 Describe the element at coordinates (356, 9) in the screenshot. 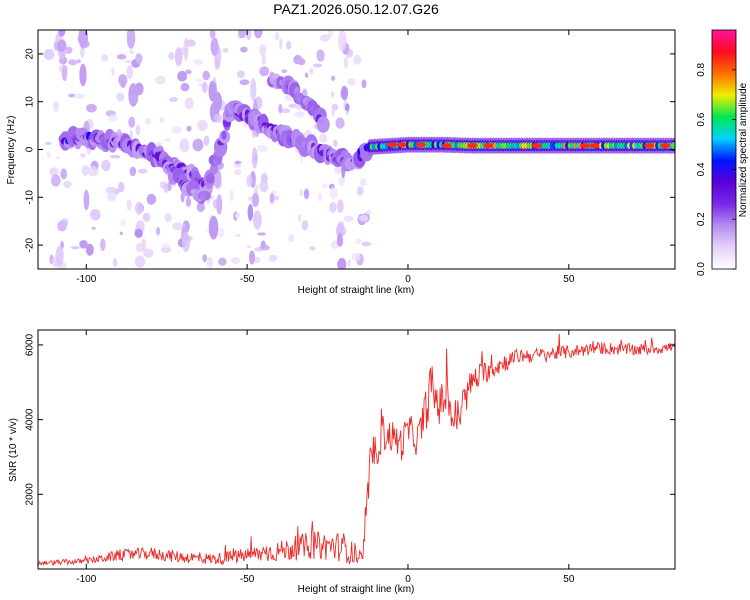

I see `figure-title: PAZ1.2026.050.12.07.G26` at that location.